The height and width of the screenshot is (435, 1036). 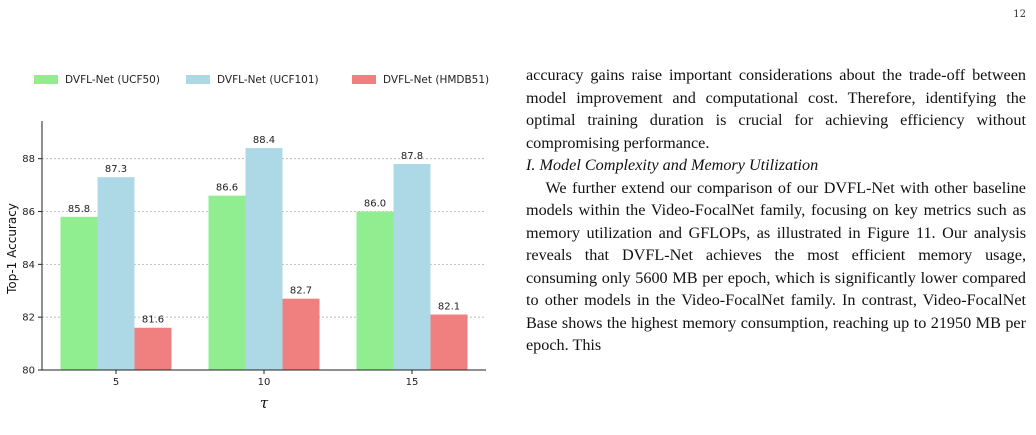 What do you see at coordinates (449, 307) in the screenshot?
I see `bar-data-label: 82.1` at bounding box center [449, 307].